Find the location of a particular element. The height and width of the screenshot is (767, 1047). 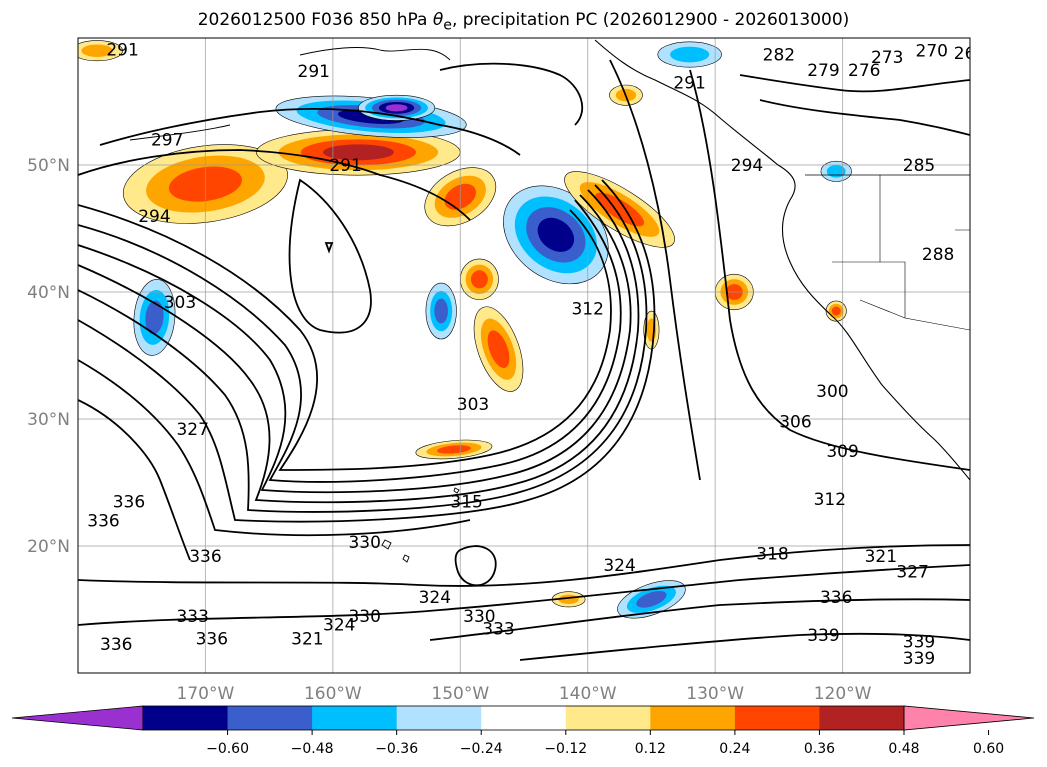

colorbar-tick-label: 0.36 is located at coordinates (819, 749).